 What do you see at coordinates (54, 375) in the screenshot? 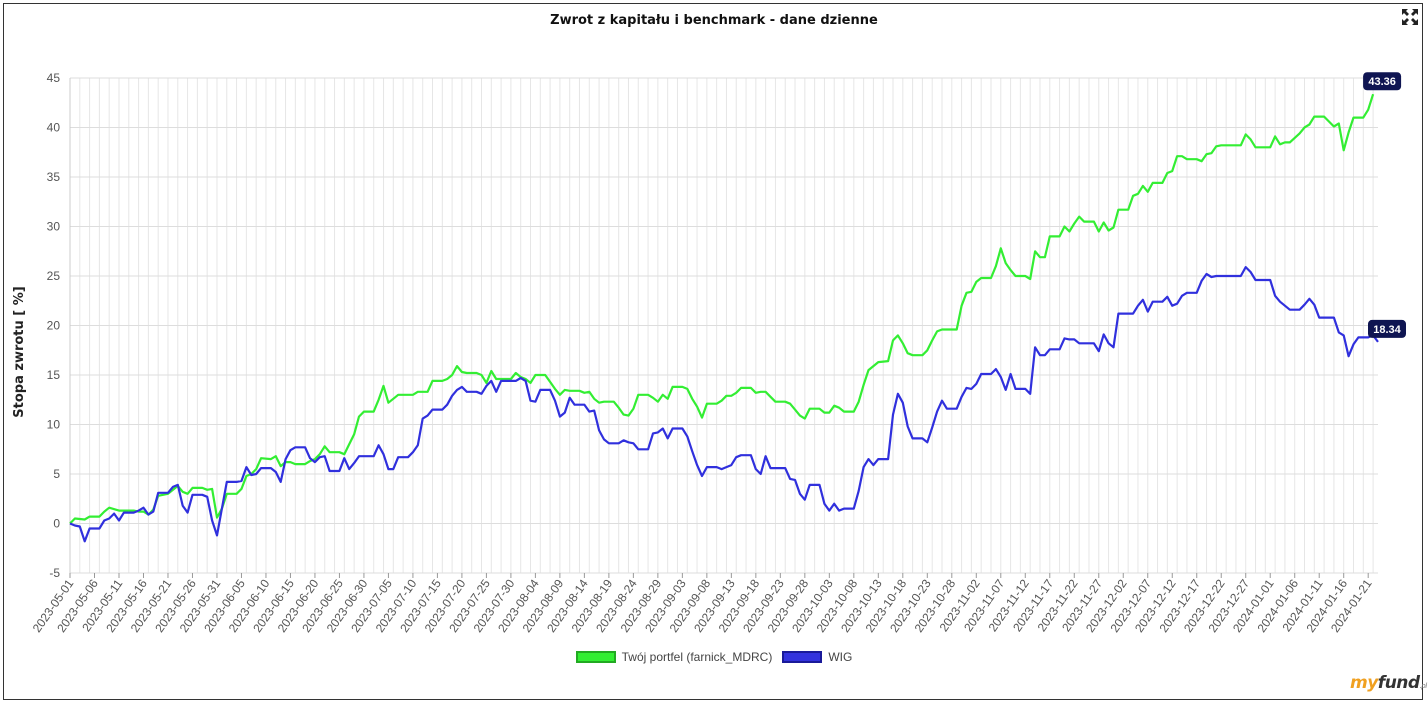
I see `y-tick-label: 15` at bounding box center [54, 375].